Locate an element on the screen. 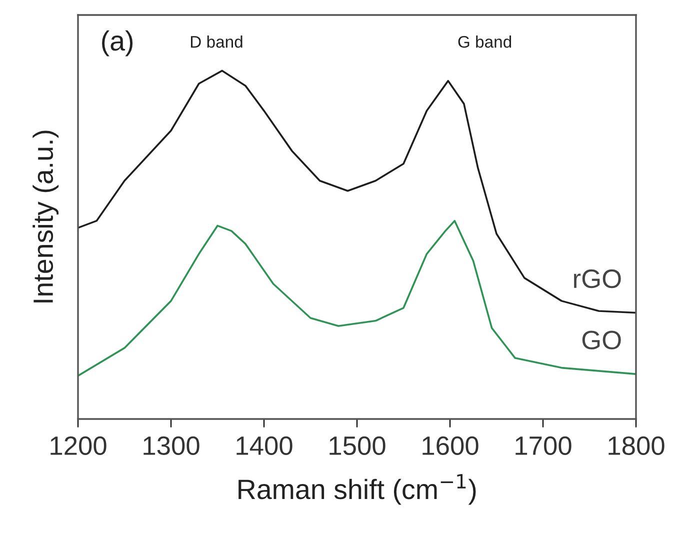  x-tick-label: 1500 is located at coordinates (358, 446).